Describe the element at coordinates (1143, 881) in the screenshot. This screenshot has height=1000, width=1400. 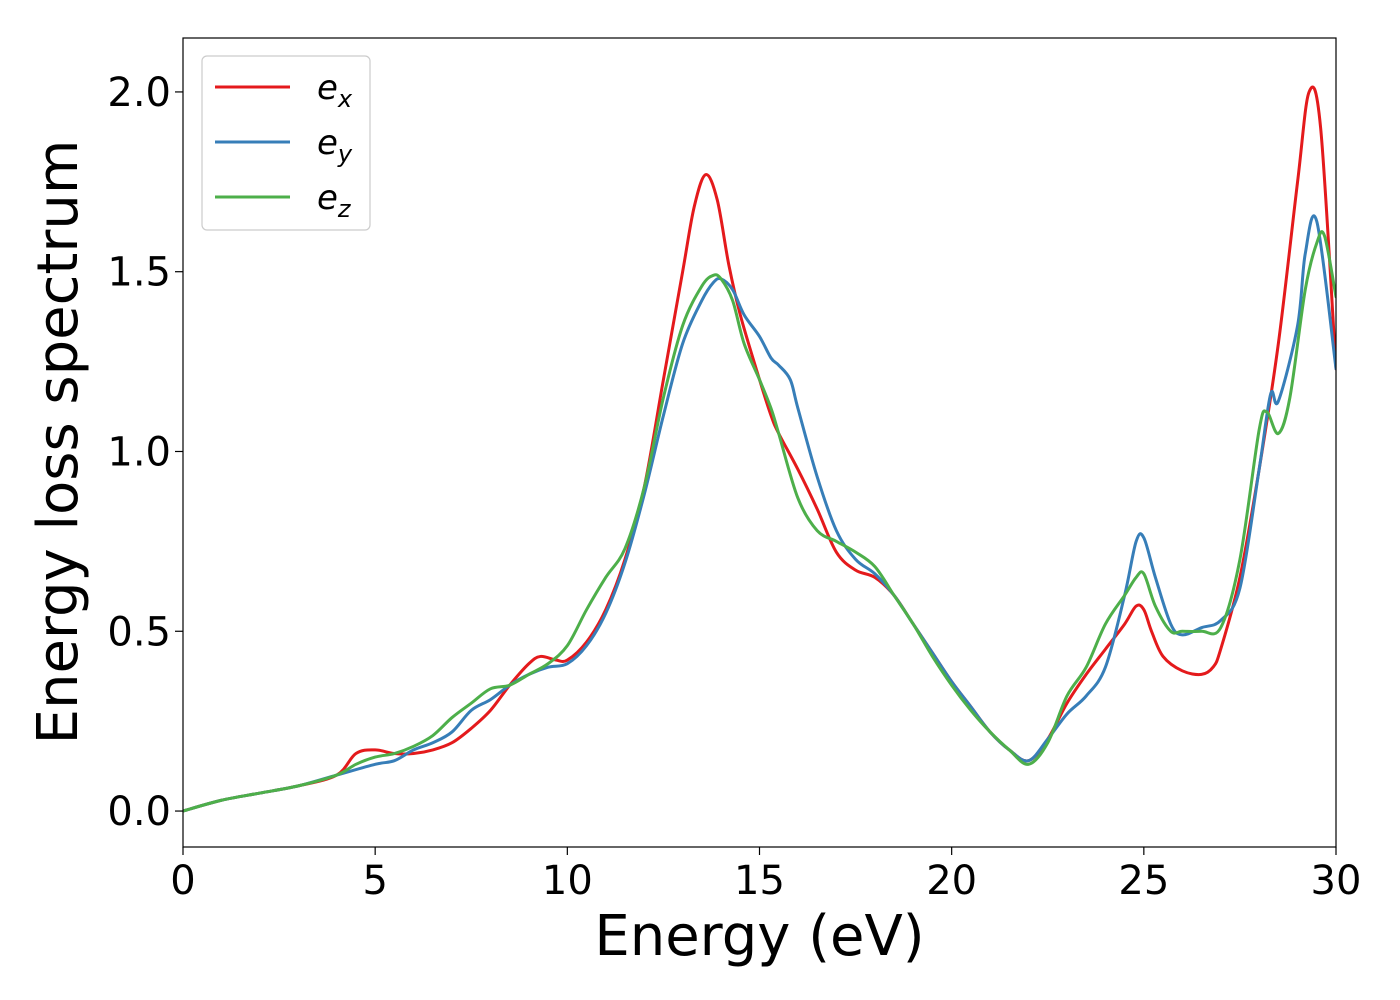
I see `x-tick-label: 25` at that location.